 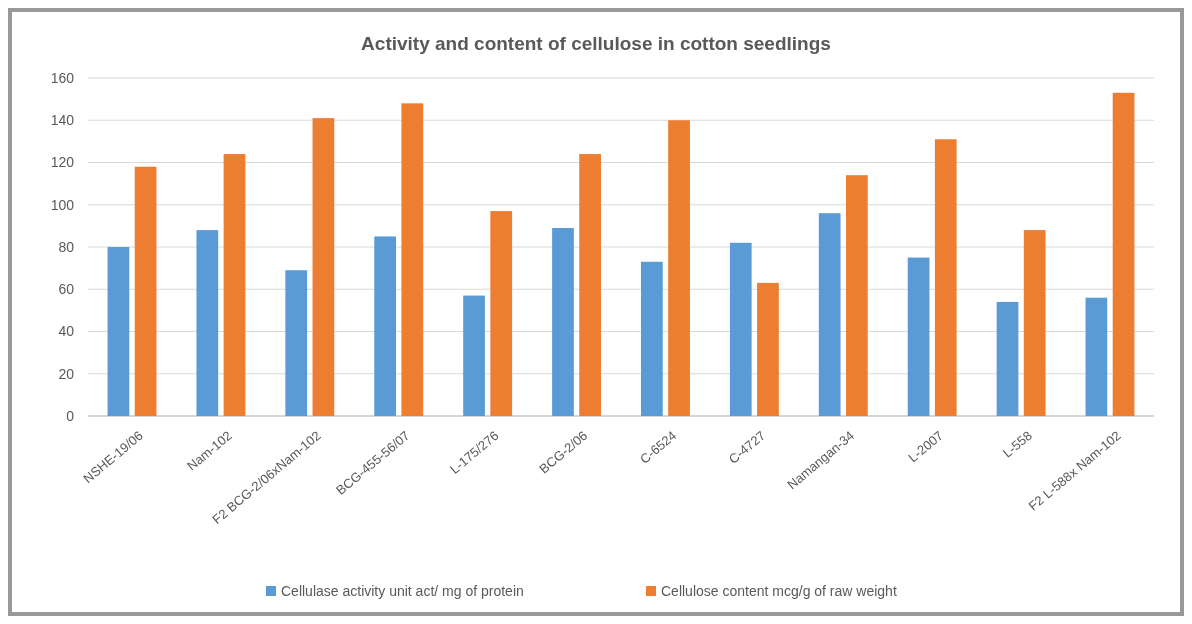 I want to click on y-tick-label: 80, so click(x=66, y=246).